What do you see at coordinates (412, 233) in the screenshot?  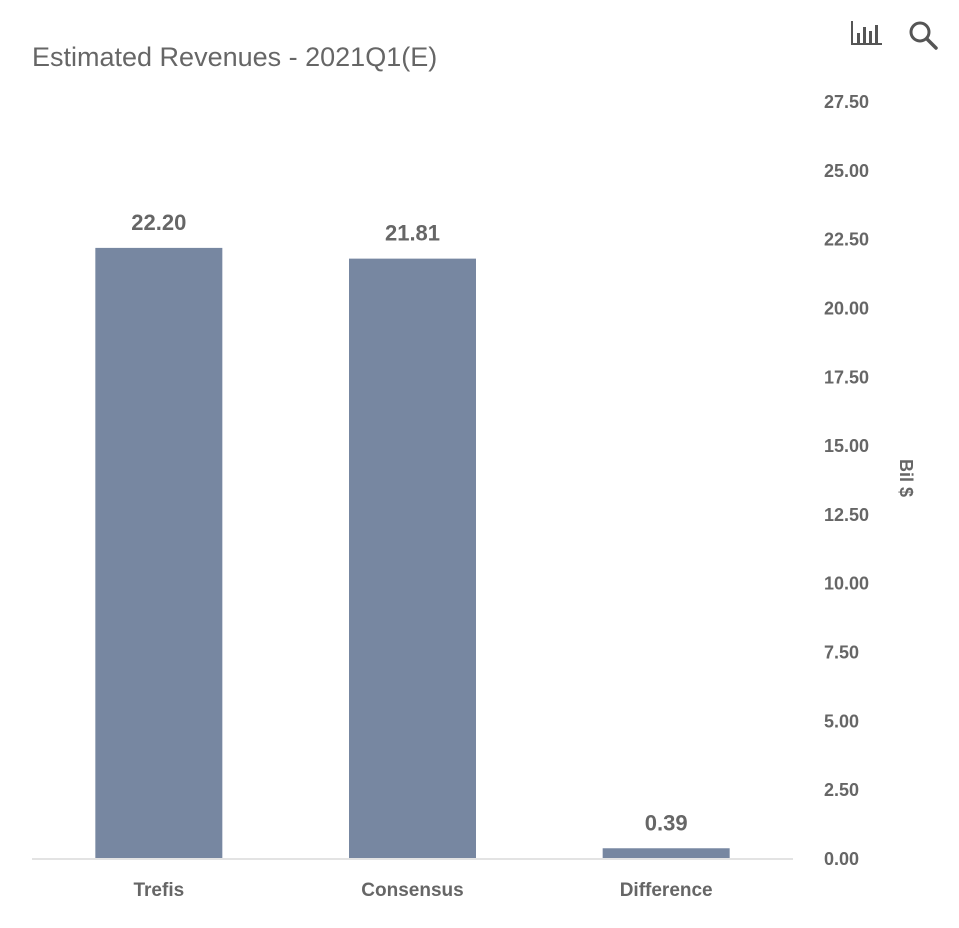 I see `data-label: 21.81` at bounding box center [412, 233].